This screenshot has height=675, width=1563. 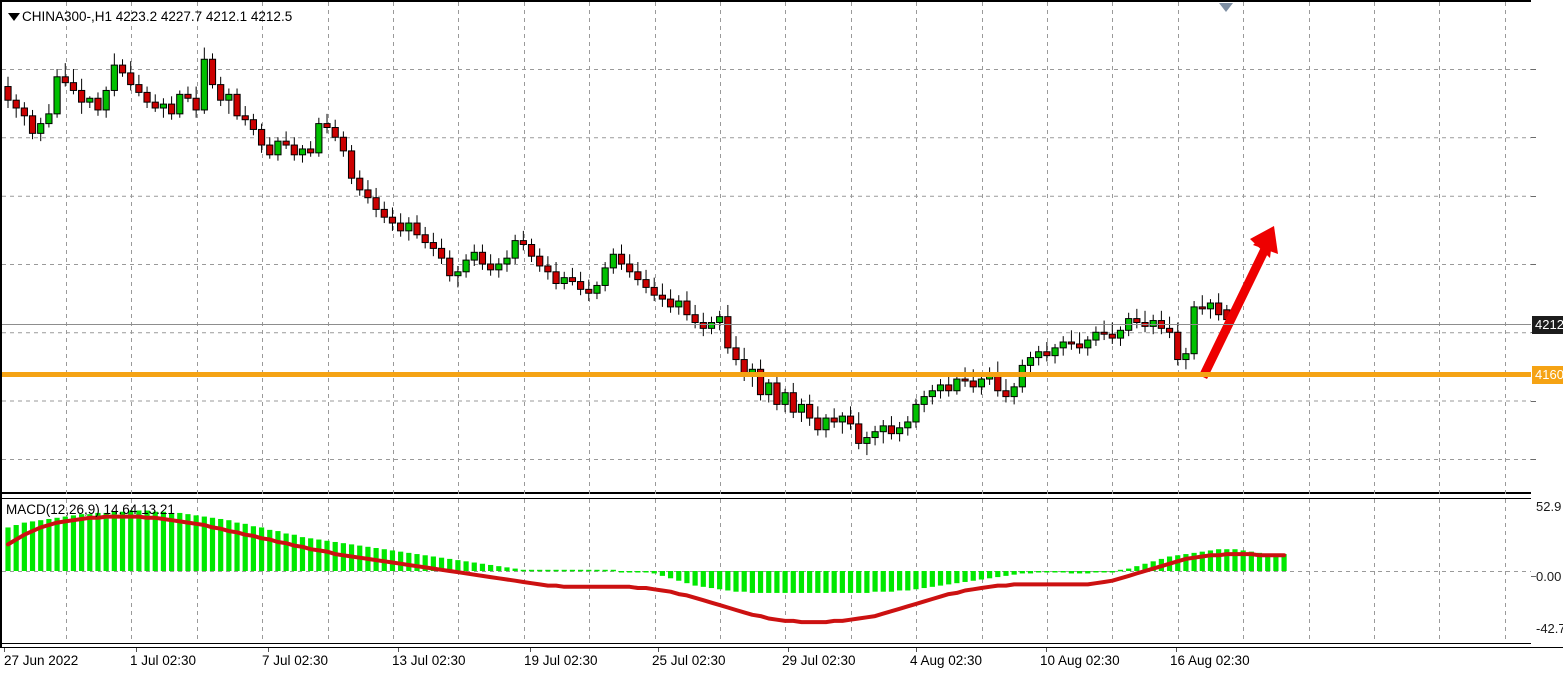 What do you see at coordinates (1080, 660) in the screenshot?
I see `time-axis-tick-label: 10 Aug 02:30` at bounding box center [1080, 660].